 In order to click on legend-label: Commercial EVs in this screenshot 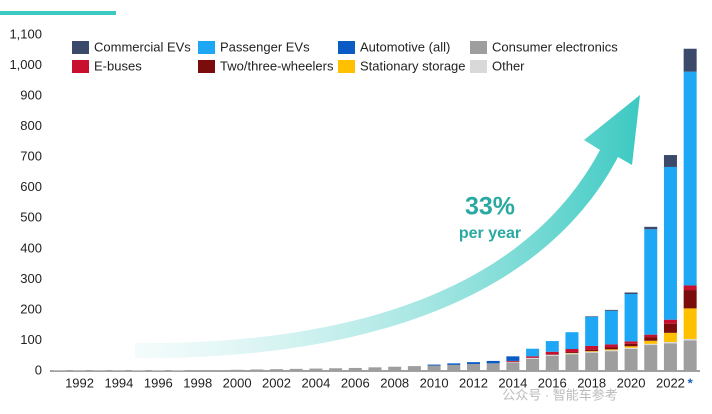, I will do `click(142, 46)`.